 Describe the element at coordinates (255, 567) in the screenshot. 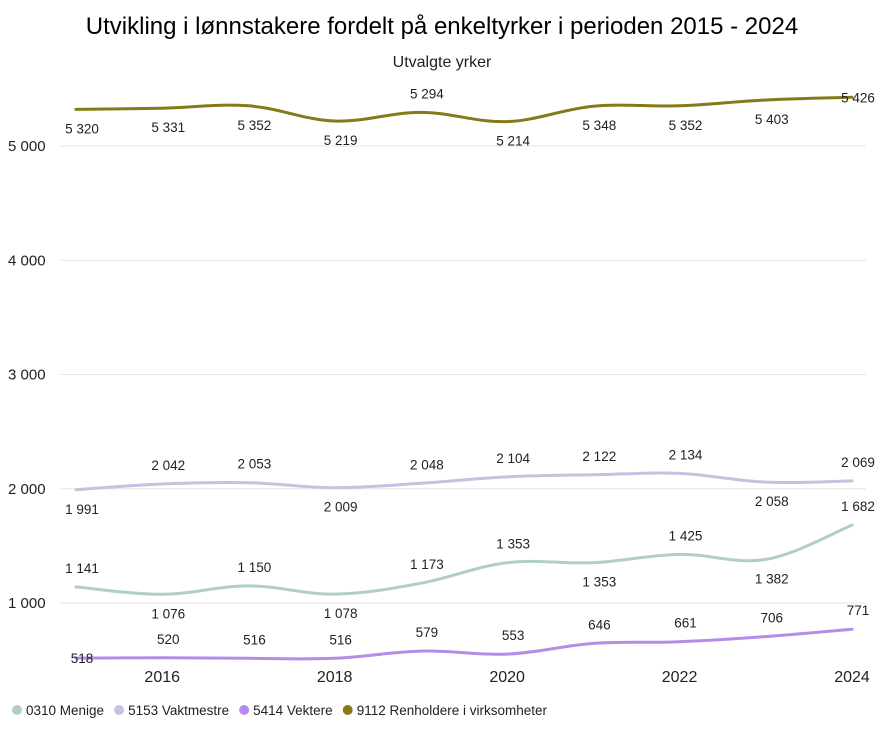

I see `data-label: 1 150` at that location.